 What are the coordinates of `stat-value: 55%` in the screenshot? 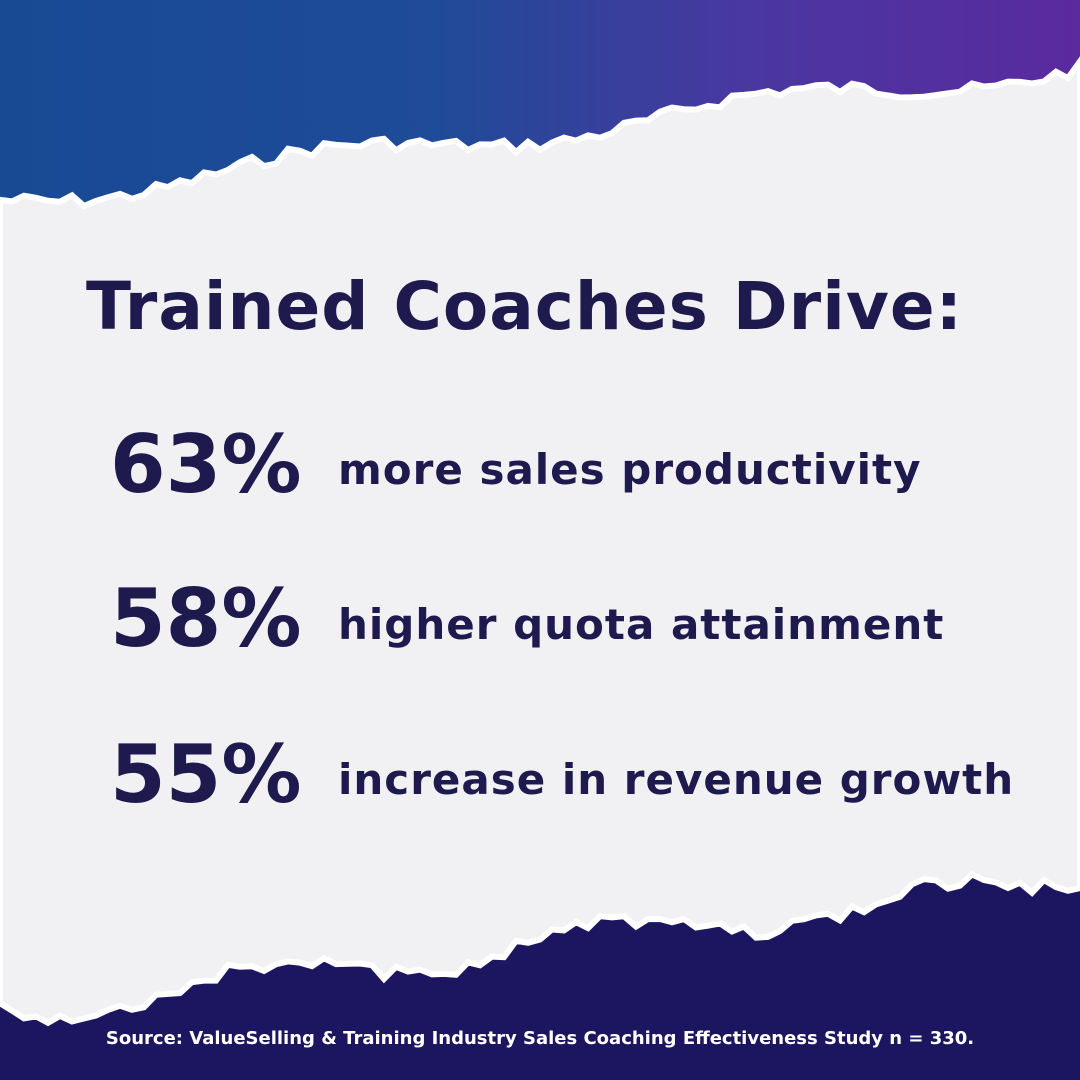 It's located at (206, 774).